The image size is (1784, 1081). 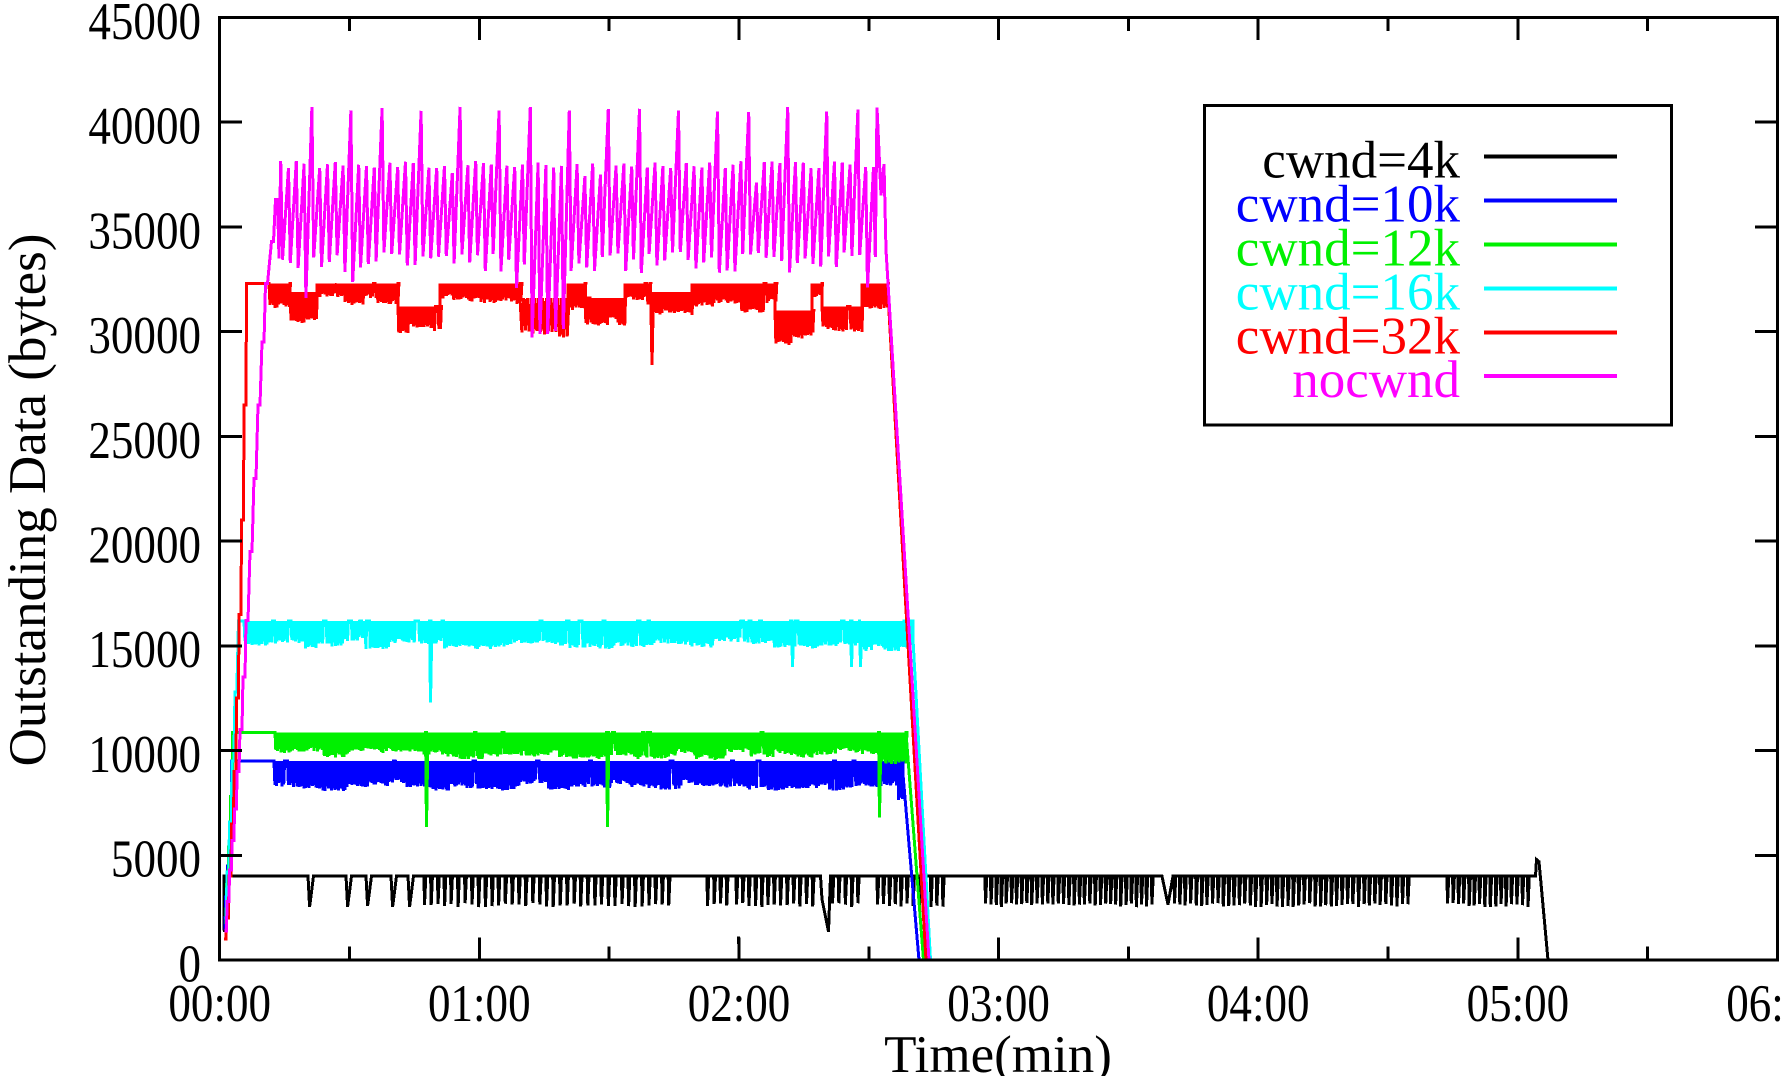 What do you see at coordinates (144, 230) in the screenshot?
I see `svg-text: 35000` at bounding box center [144, 230].